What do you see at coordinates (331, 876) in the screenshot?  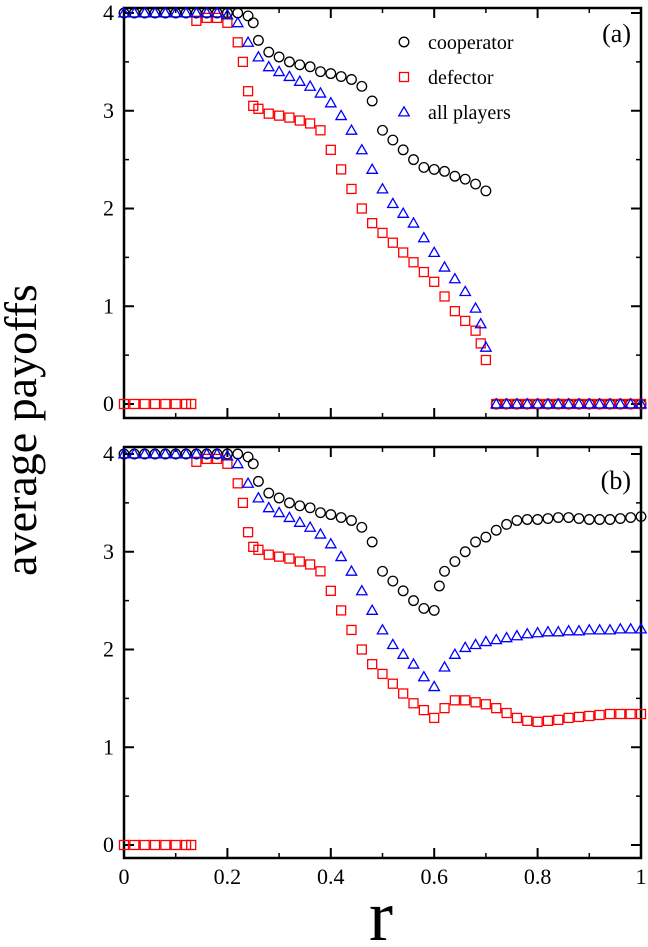 I see `x-tick-label: 0.4` at bounding box center [331, 876].